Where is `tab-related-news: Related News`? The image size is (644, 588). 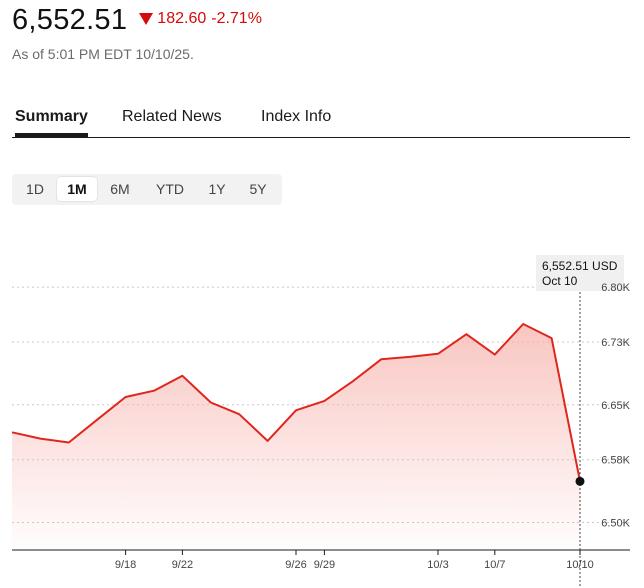 tab-related-news: Related News is located at coordinates (172, 116).